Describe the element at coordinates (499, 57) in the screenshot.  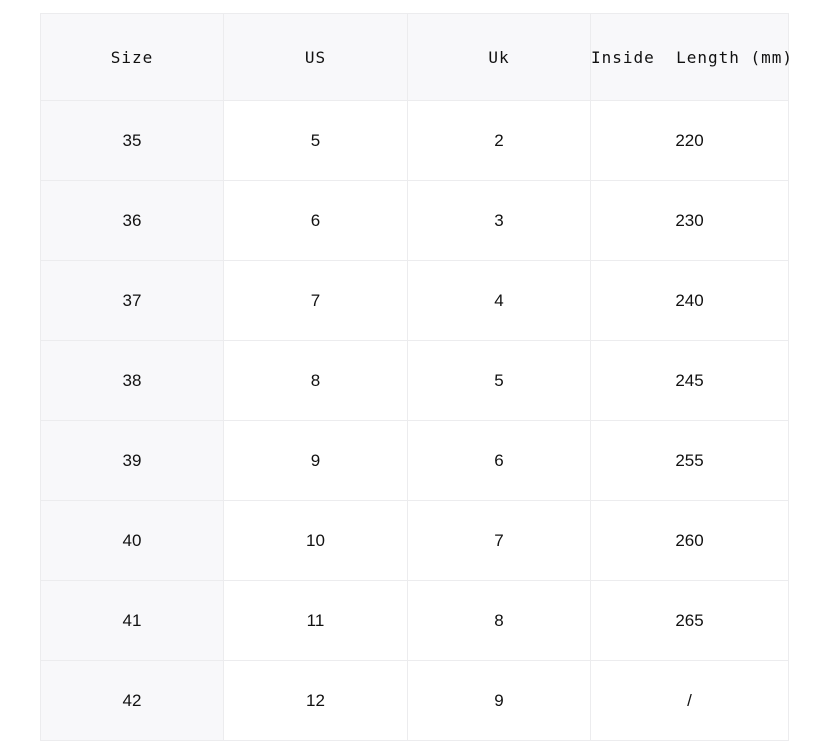
I see `header-uk: Uk` at that location.